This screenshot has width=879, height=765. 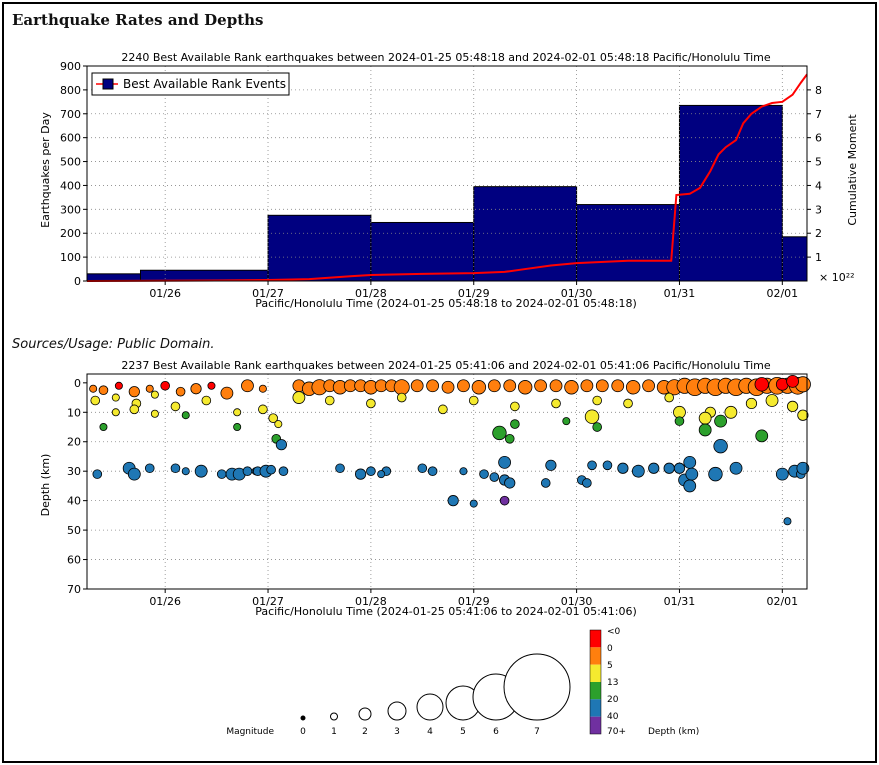 I want to click on page-title: Earthquake Rates and Depths, so click(x=138, y=20).